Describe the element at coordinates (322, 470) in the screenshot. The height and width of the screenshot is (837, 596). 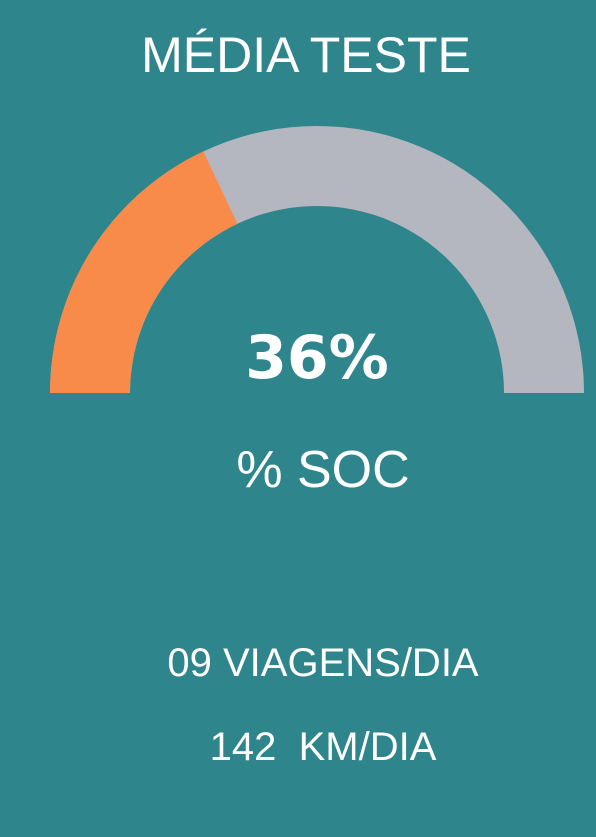
I see `gauge-label: % SOC` at that location.